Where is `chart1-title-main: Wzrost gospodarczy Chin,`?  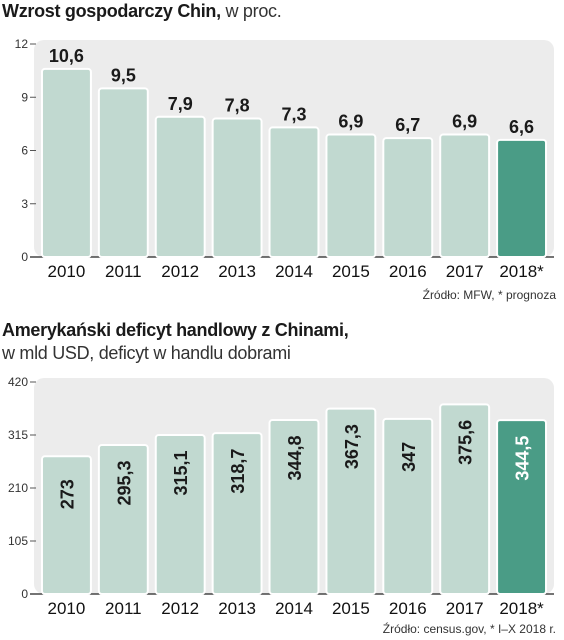
chart1-title-main: Wzrost gospodarczy Chin, is located at coordinates (111, 11).